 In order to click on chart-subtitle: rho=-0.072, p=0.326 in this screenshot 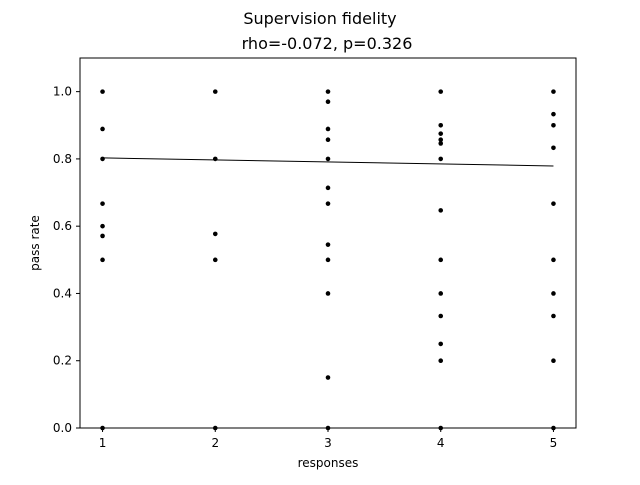, I will do `click(327, 43)`.